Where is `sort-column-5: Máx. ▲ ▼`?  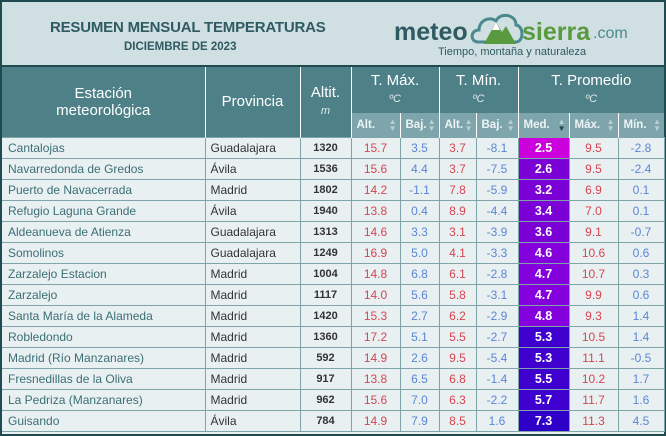 sort-column-5: Máx. ▲ ▼ is located at coordinates (593, 125).